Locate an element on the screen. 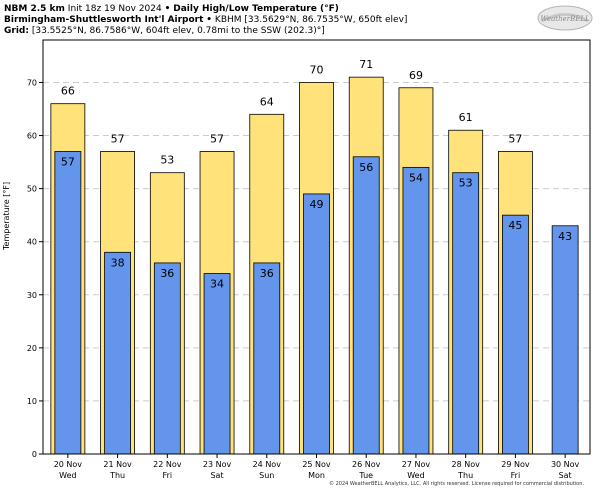 This screenshot has height=493, width=600. grid-label: Grid is located at coordinates (15, 31).